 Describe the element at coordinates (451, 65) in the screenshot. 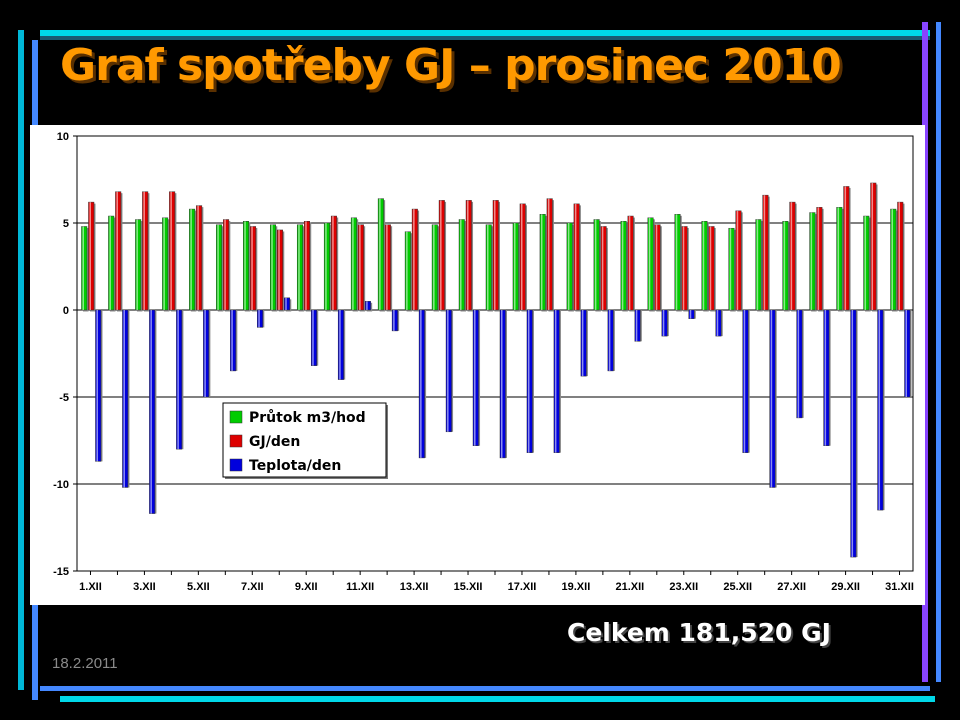

I see `page-title: Graf spotřeby GJ – prosinec 2010` at that location.